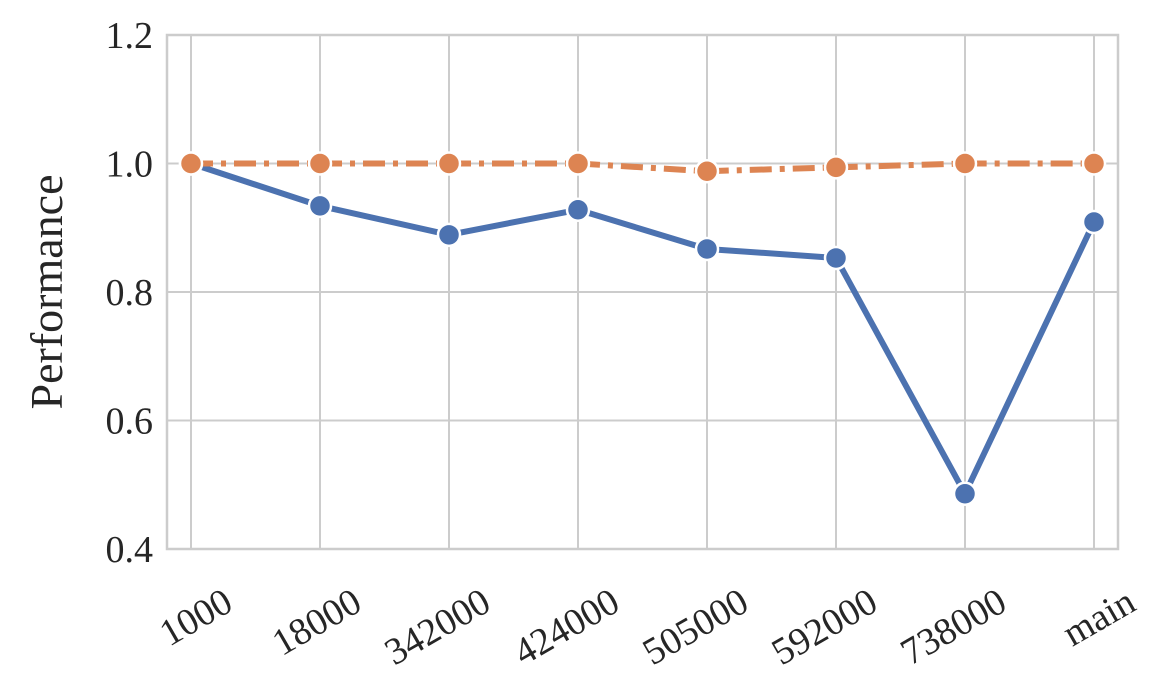 The width and height of the screenshot is (1163, 698). Describe the element at coordinates (130, 422) in the screenshot. I see `y-tick-label: 0.6` at that location.